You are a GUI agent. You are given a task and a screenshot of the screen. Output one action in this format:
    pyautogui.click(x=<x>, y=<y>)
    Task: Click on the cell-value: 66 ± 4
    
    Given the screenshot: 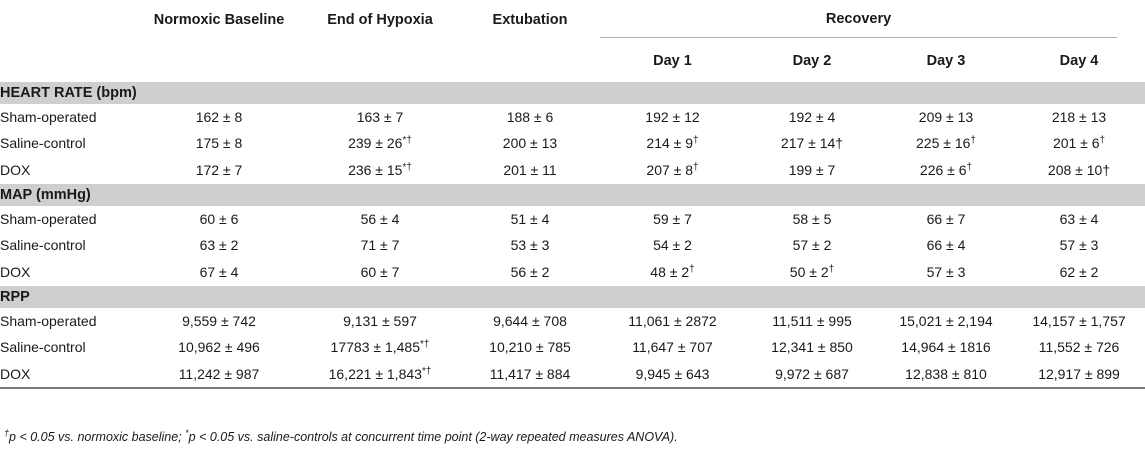 What is the action you would take?
    pyautogui.click(x=946, y=245)
    